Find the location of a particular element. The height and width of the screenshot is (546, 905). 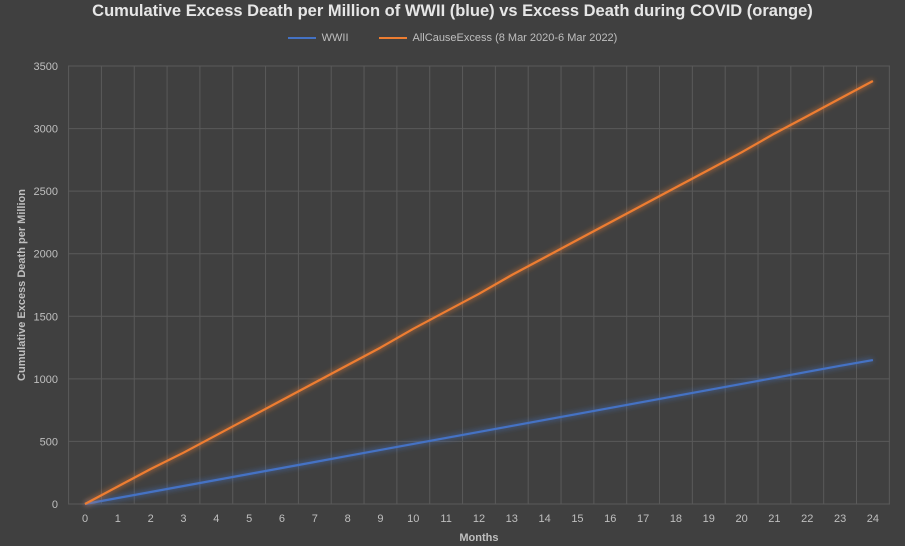

x-tick-label: 16 is located at coordinates (610, 519).